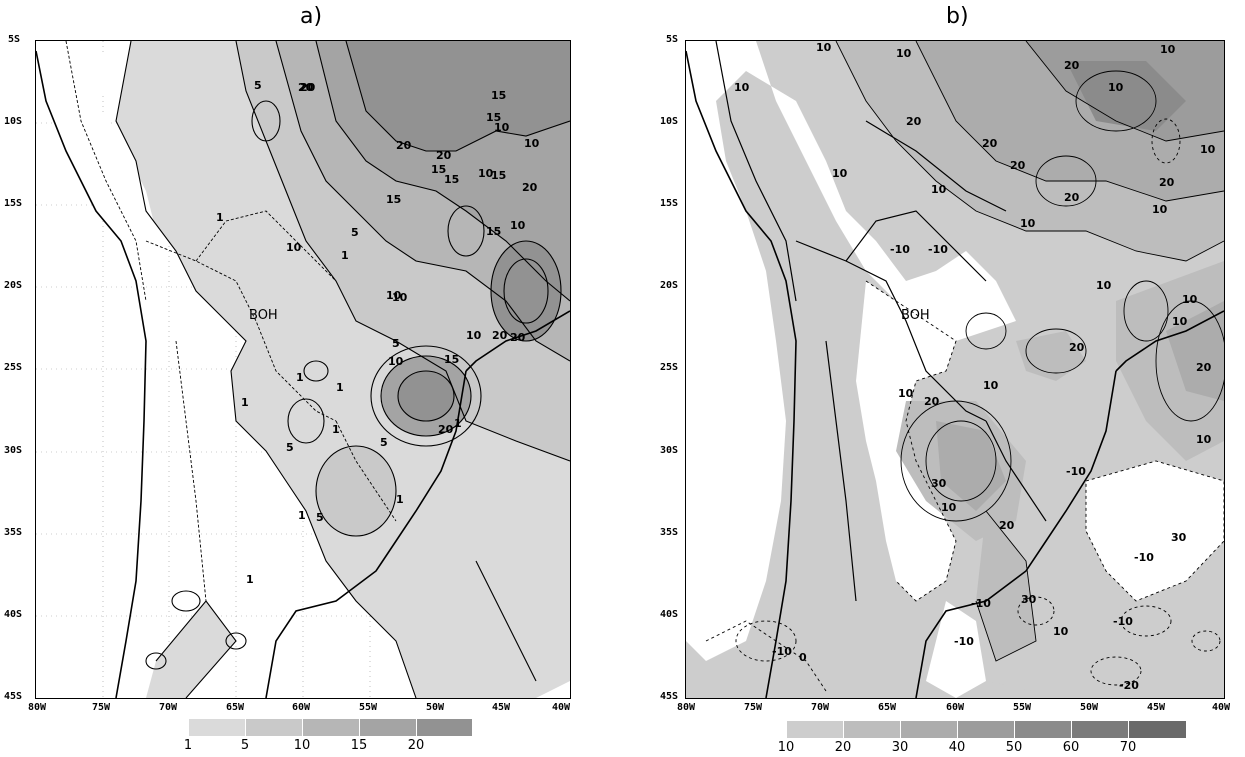 Image resolution: width=1245 pixels, height=757 pixels. What do you see at coordinates (235, 707) in the screenshot?
I see `lon-label: 65W` at bounding box center [235, 707].